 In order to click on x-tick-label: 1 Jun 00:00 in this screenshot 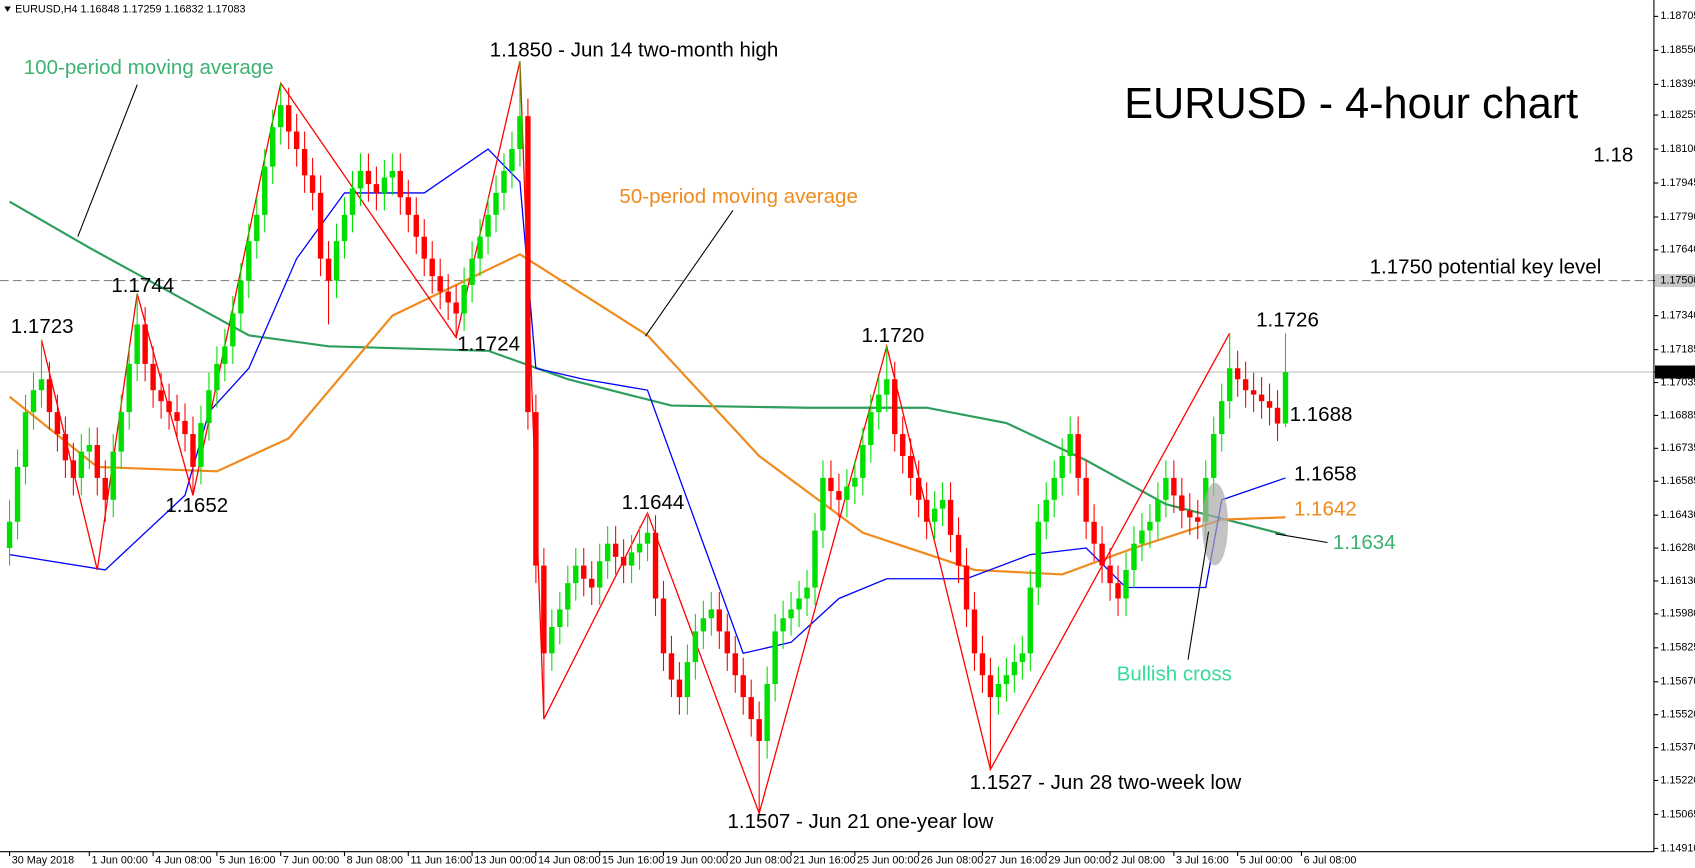, I will do `click(119, 860)`.